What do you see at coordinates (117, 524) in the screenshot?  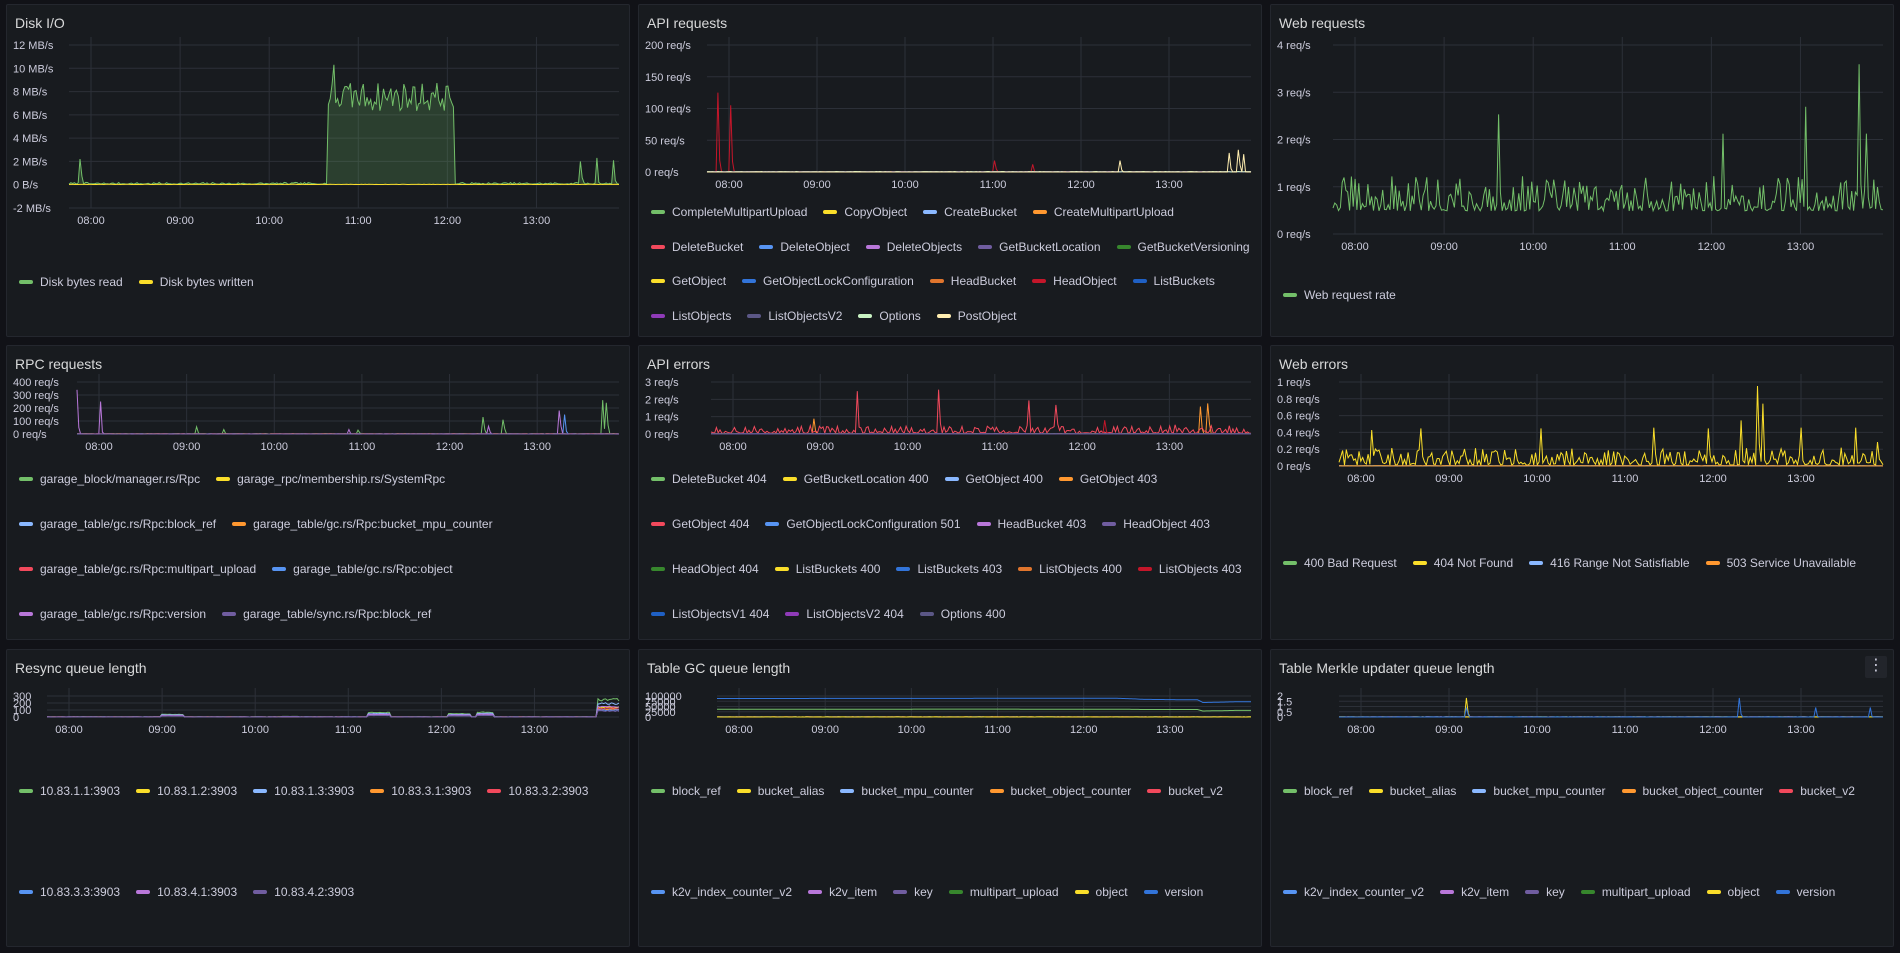 I see `legend-item: garage_table/gc.rs/Rpc:block_ref` at bounding box center [117, 524].